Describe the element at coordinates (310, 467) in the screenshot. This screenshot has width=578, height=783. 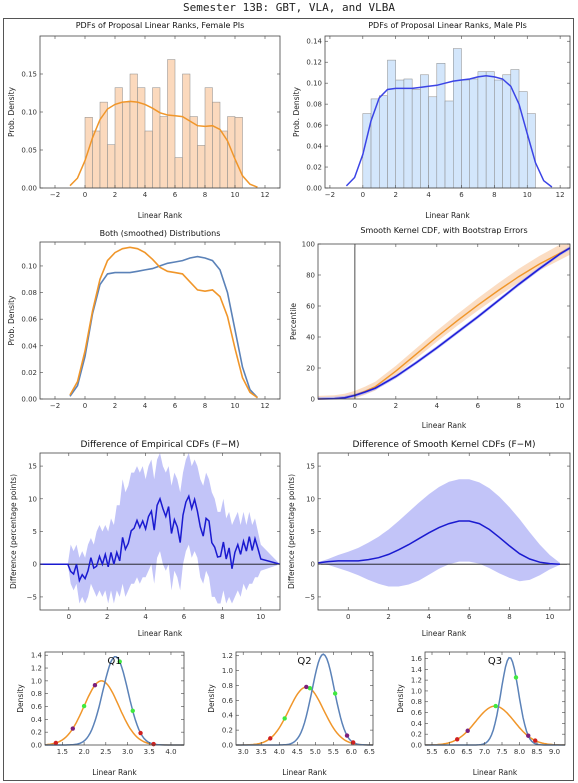
I see `diff_kern-ytick-label: 15` at that location.